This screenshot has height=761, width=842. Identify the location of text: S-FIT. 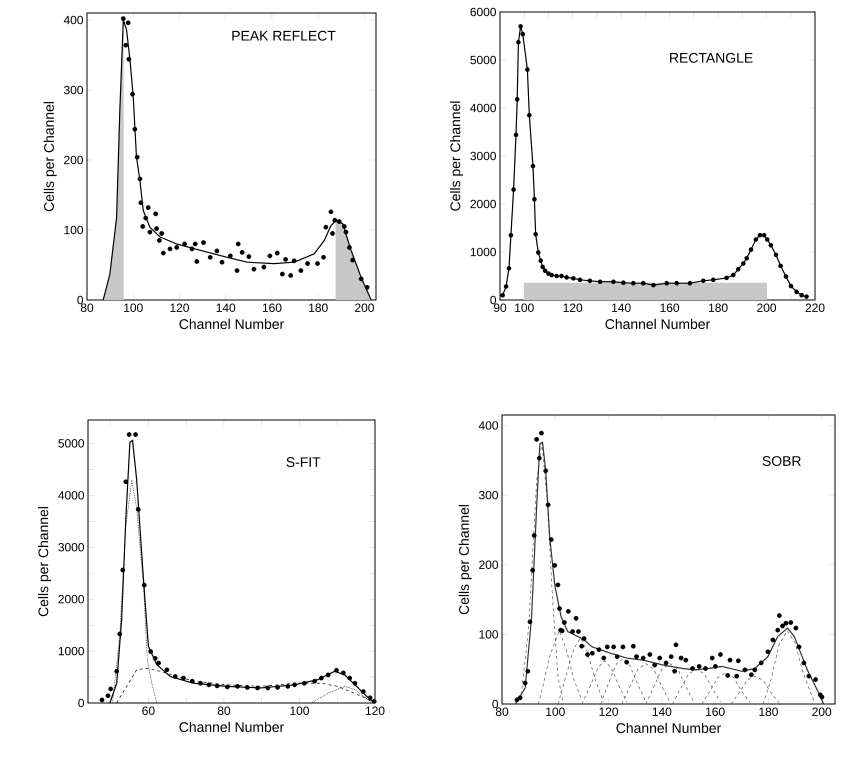
(303, 462).